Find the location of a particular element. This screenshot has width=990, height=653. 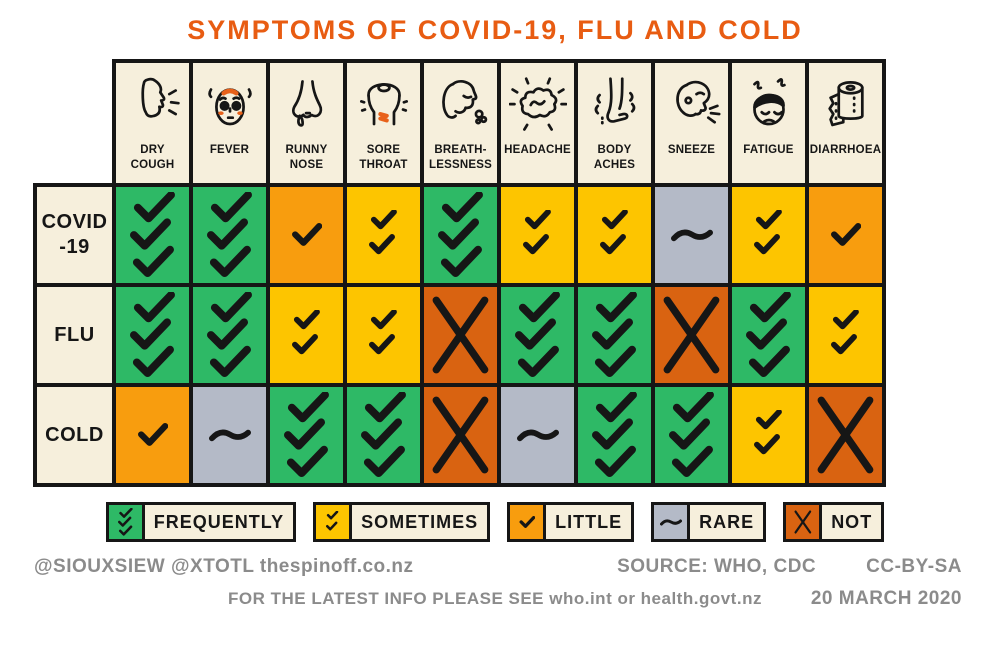

cell-cold-breath-lessness is located at coordinates (460, 435).